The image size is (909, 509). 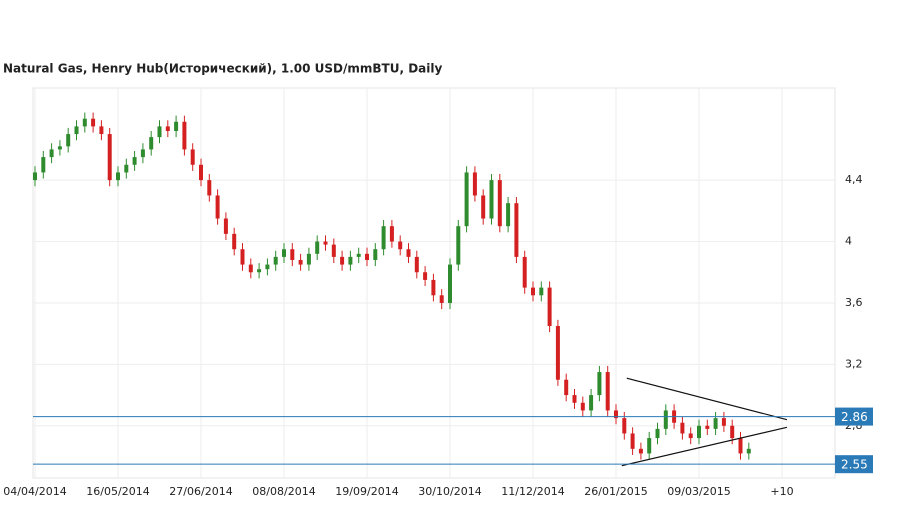 I want to click on x-tick-label: 27/06/2014, so click(x=200, y=491).